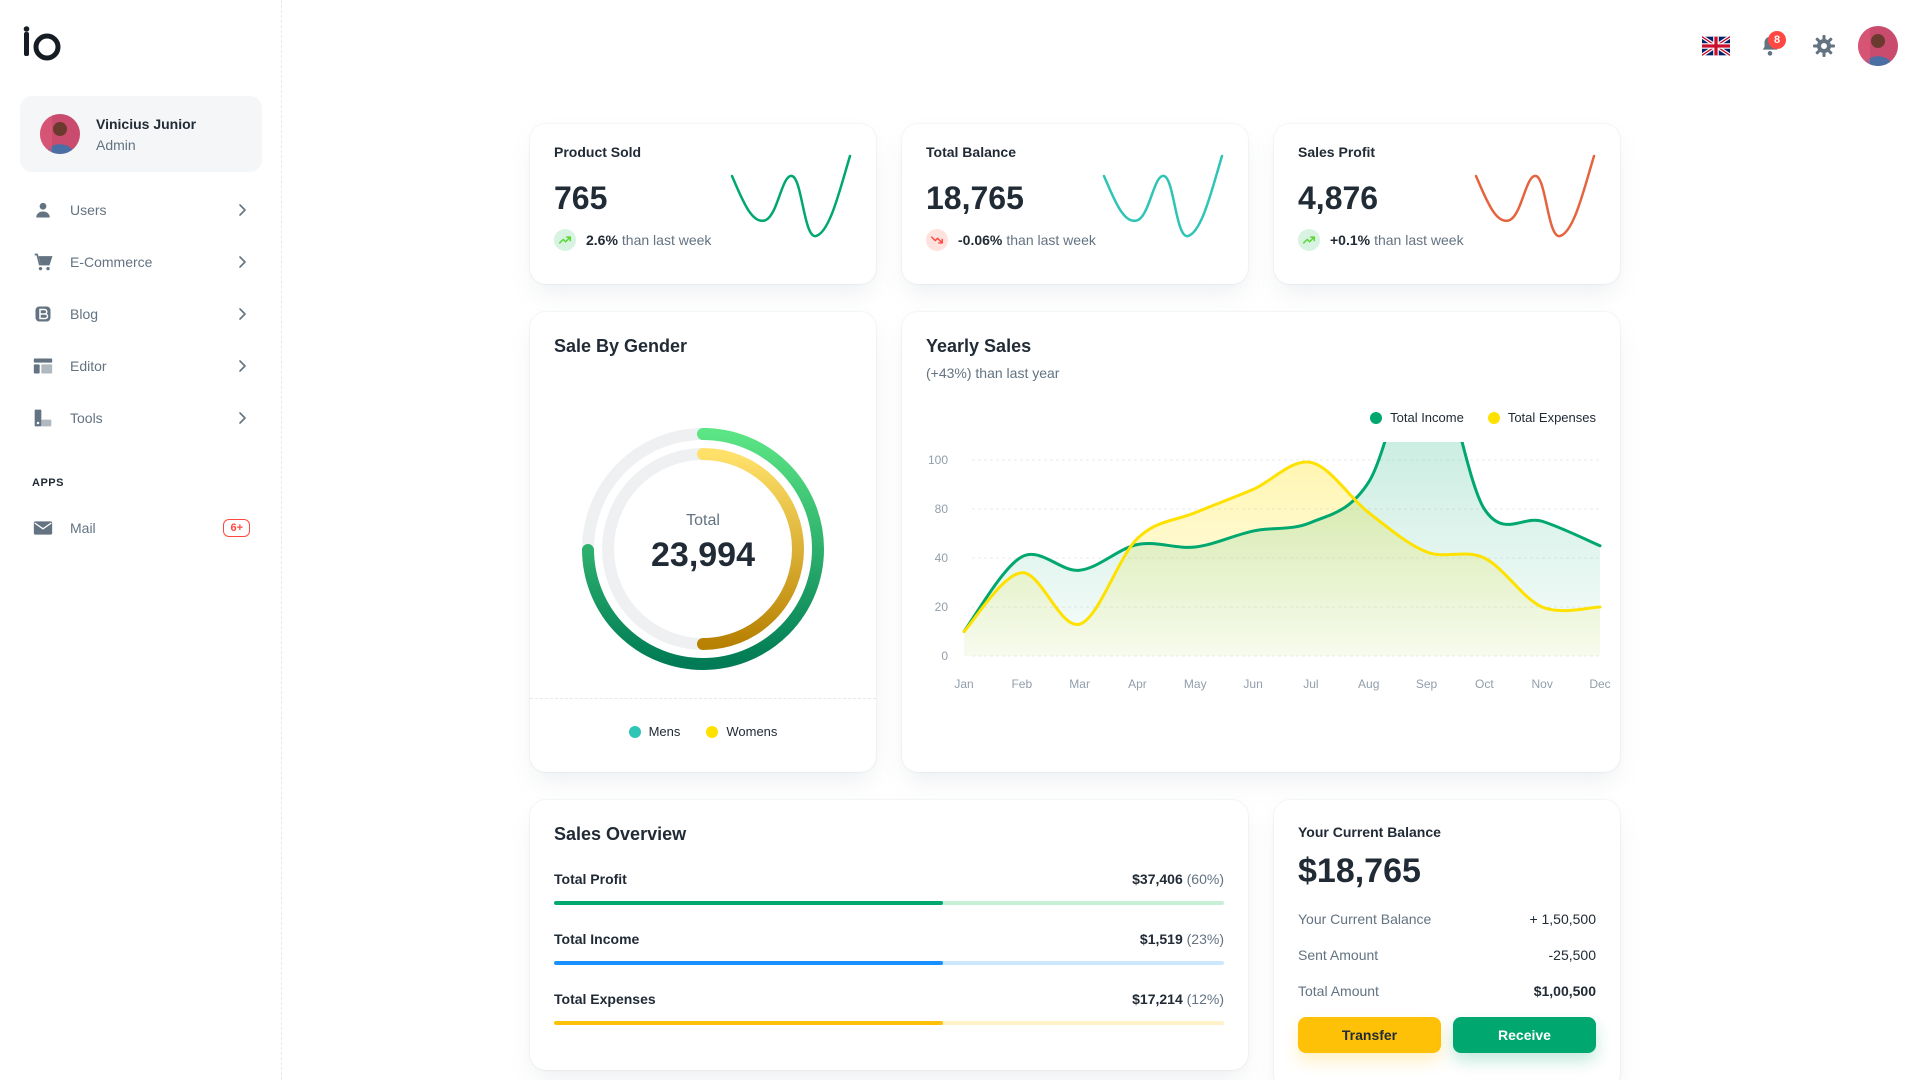 The image size is (1920, 1080). I want to click on trend-percent: 2.6%, so click(602, 240).